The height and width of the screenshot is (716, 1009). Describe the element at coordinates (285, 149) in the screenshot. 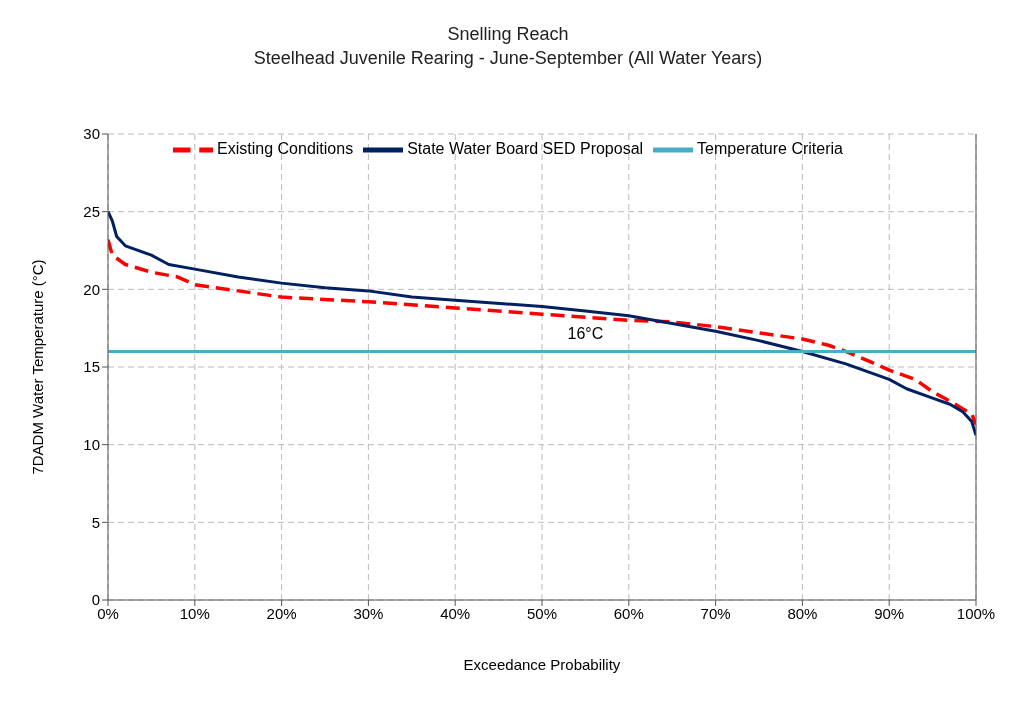

I see `legend-label: Existing Conditions` at that location.